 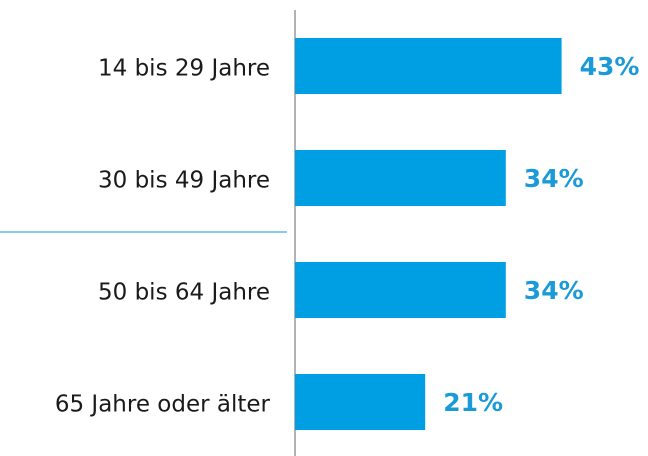 What do you see at coordinates (163, 405) in the screenshot?
I see `category-label: 65 Jahre oder älter` at bounding box center [163, 405].